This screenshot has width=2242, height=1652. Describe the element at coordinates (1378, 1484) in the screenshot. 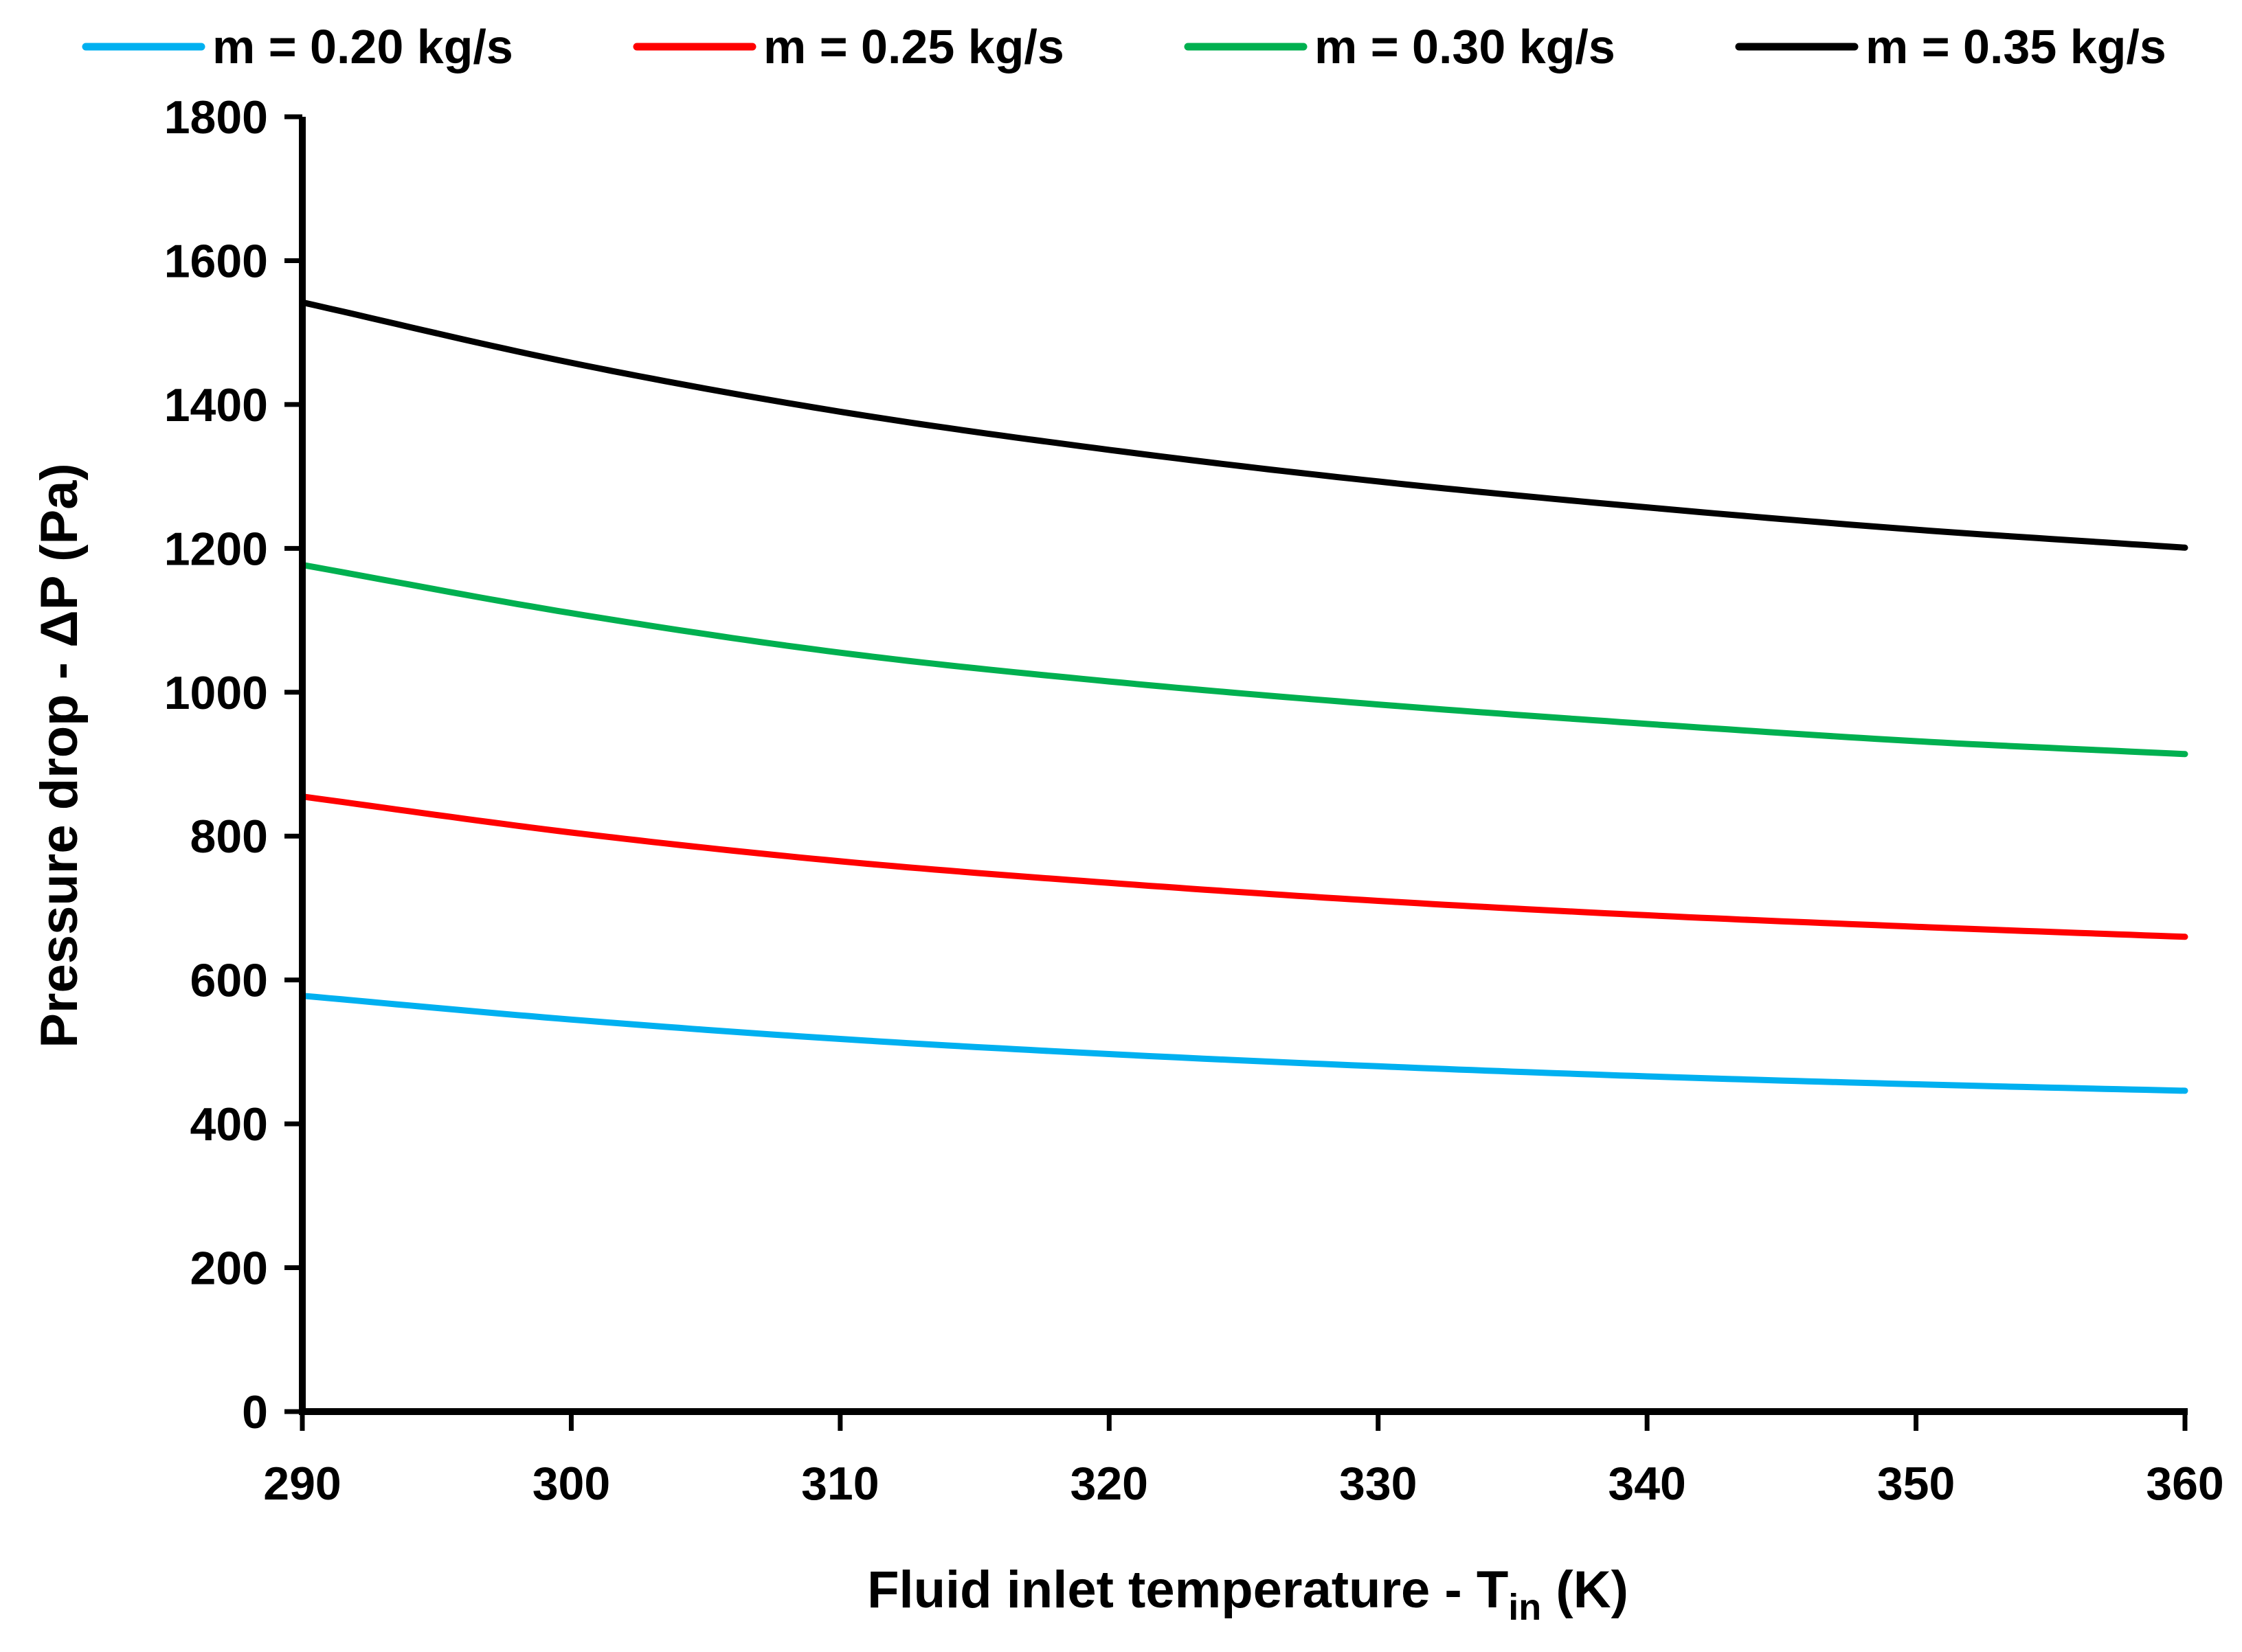

I see `x-tick-label: 330` at that location.